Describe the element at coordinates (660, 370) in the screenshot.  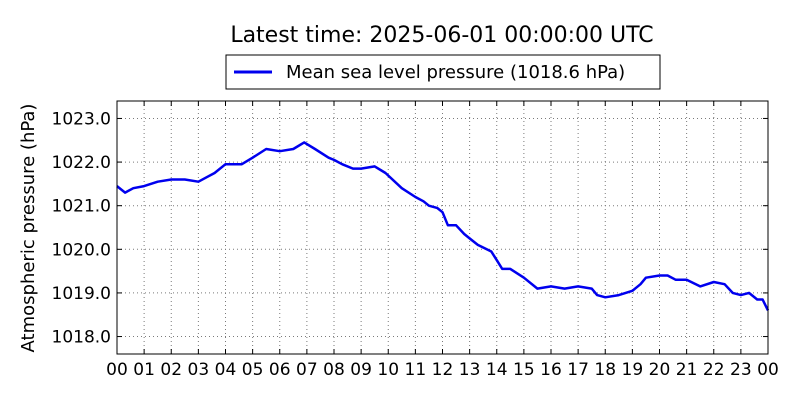
I see `x-tick-label: 20` at that location.